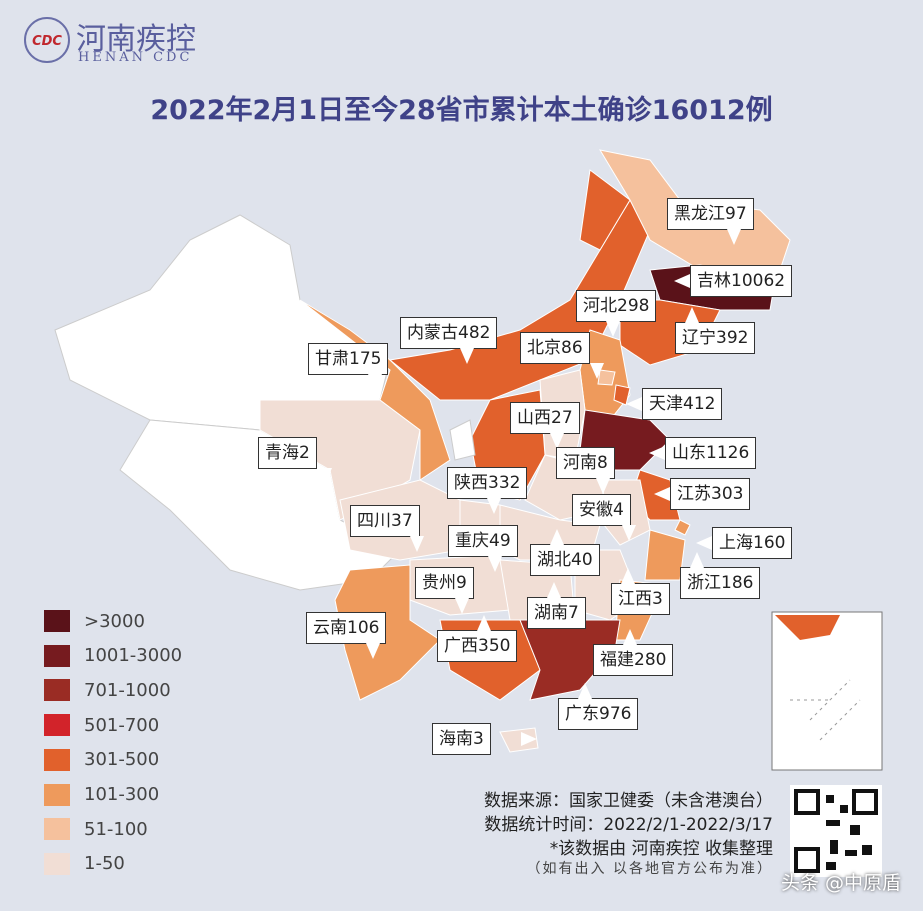 The height and width of the screenshot is (911, 923). What do you see at coordinates (462, 440) in the screenshot?
I see `region-ningxia` at bounding box center [462, 440].